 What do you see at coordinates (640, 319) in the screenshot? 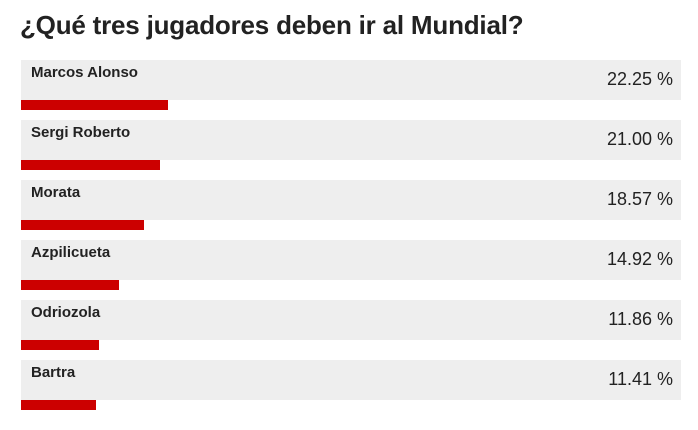
I see `percentage-label: 11.86 %` at bounding box center [640, 319].